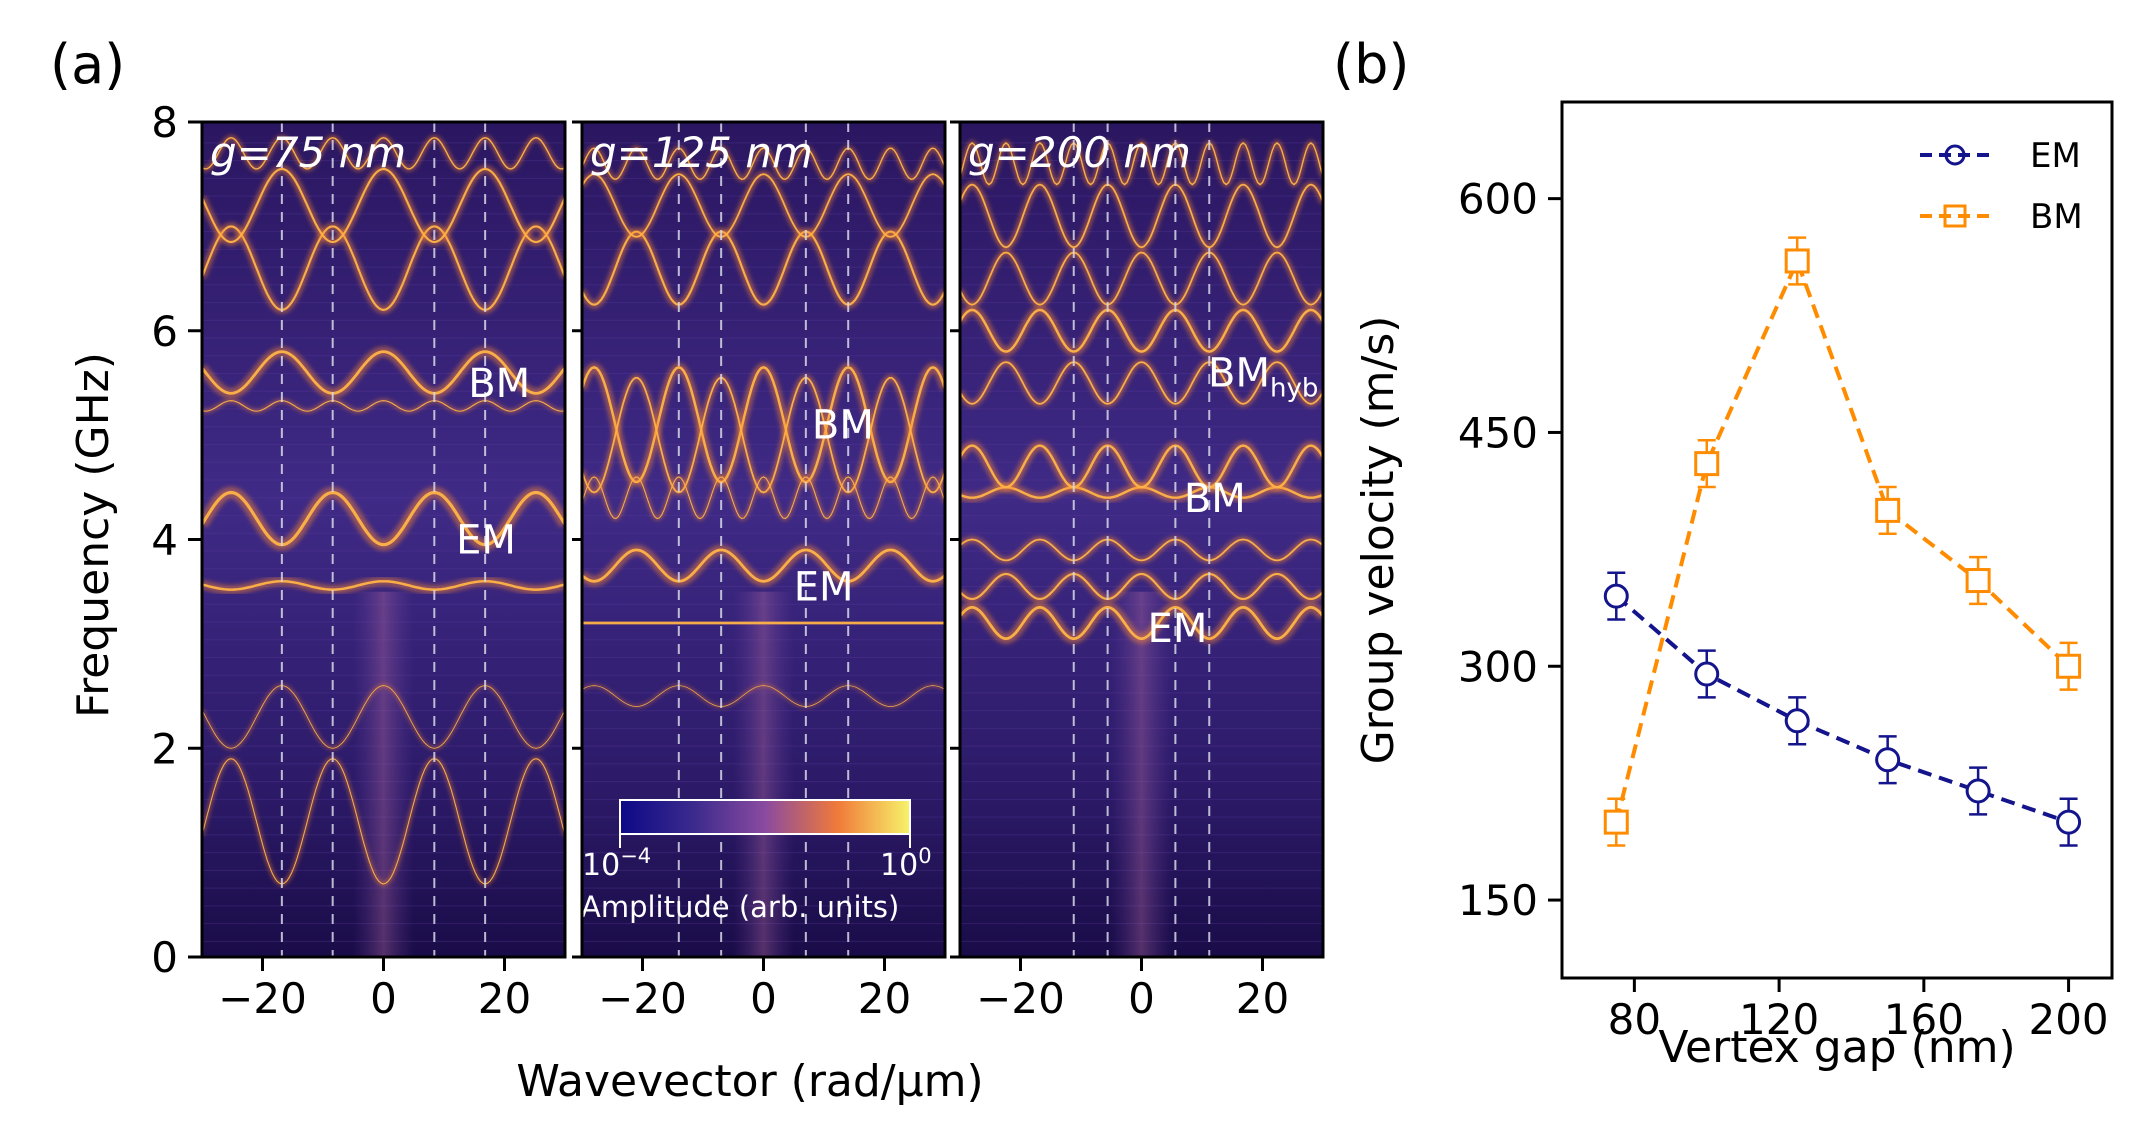  I want to click on x-tick-label: 200, so click(2068, 1019).